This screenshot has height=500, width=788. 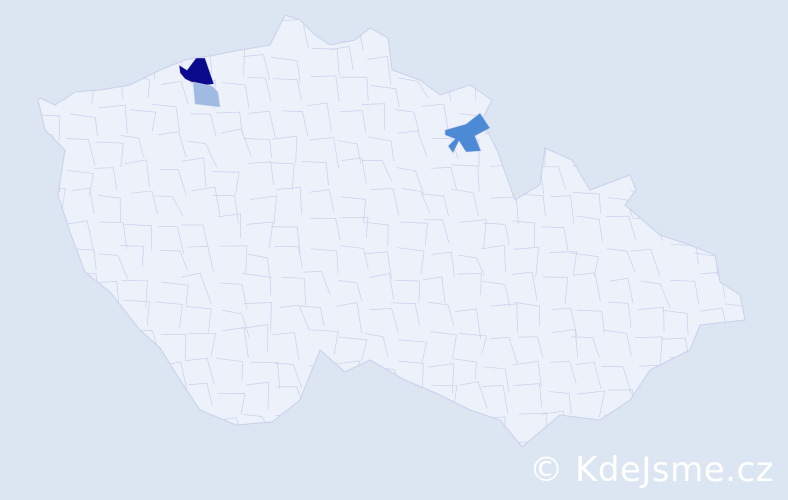 I want to click on district-highlight-low, so click(x=206, y=94).